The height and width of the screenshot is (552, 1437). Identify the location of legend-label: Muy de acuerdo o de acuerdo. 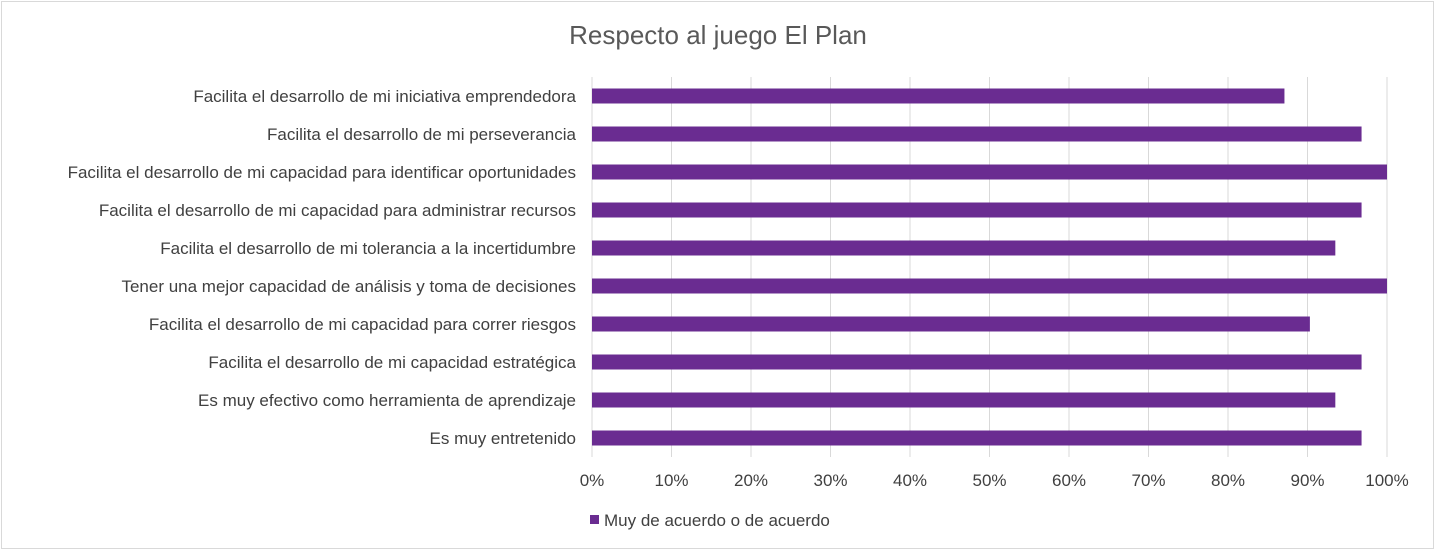
(717, 520).